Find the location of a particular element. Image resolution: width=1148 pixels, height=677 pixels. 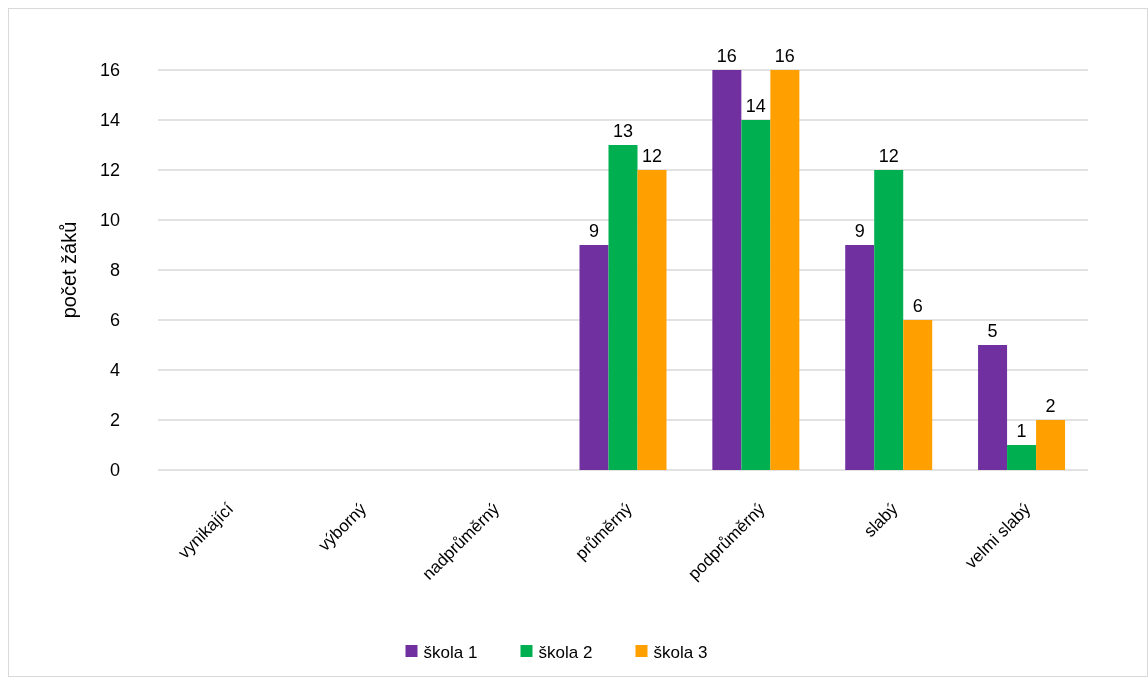

data-label: 2 is located at coordinates (1050, 406).